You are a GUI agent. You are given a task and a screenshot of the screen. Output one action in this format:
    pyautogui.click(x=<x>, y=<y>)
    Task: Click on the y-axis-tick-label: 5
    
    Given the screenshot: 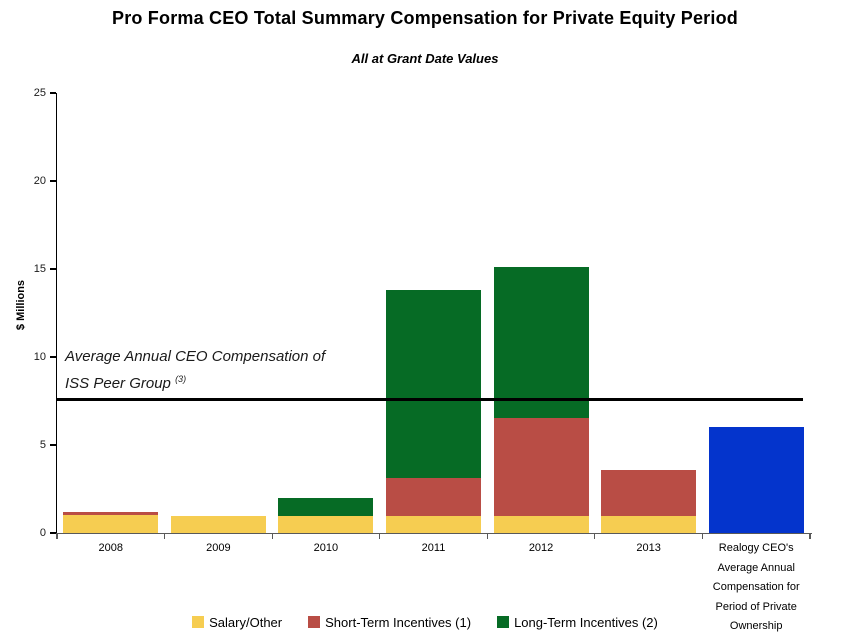 What is the action you would take?
    pyautogui.click(x=42, y=445)
    